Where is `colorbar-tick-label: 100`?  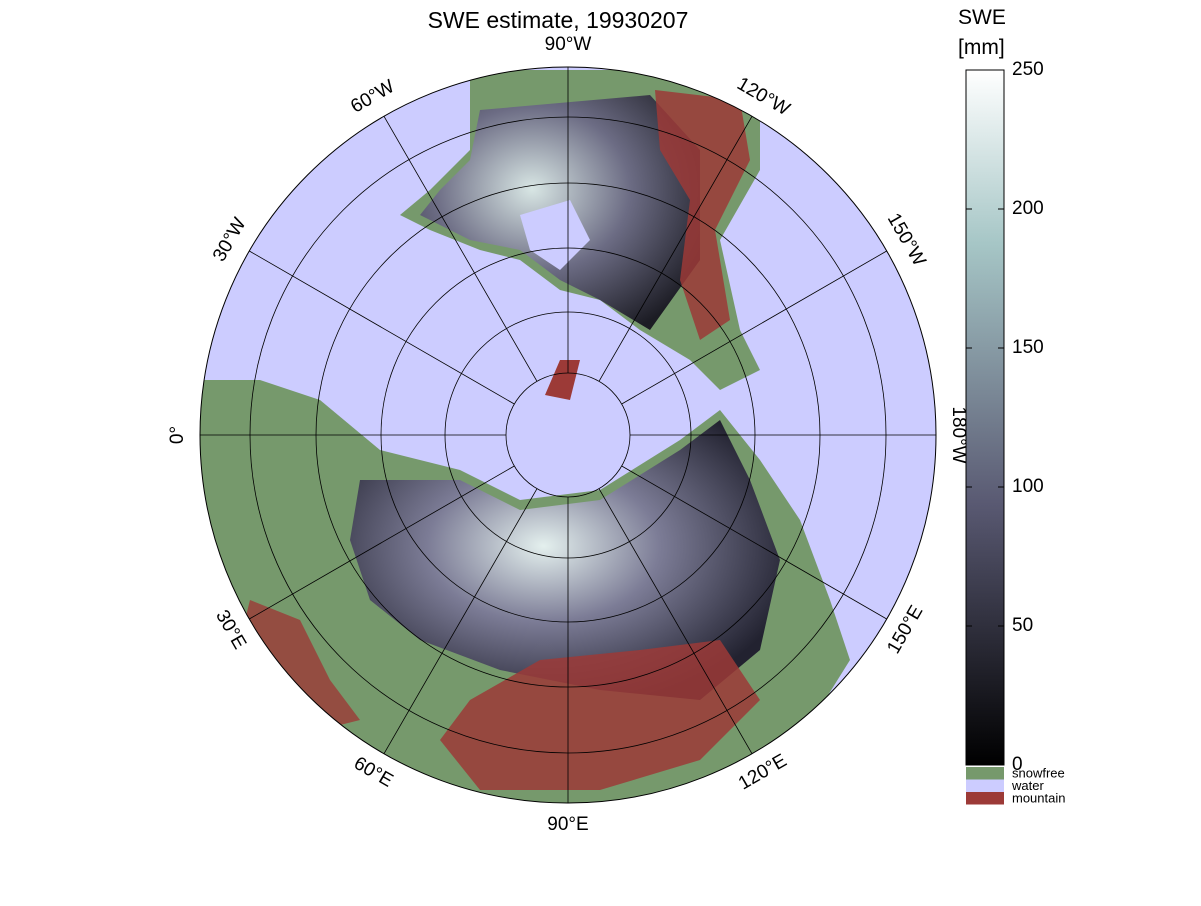
colorbar-tick-label: 100 is located at coordinates (1028, 486).